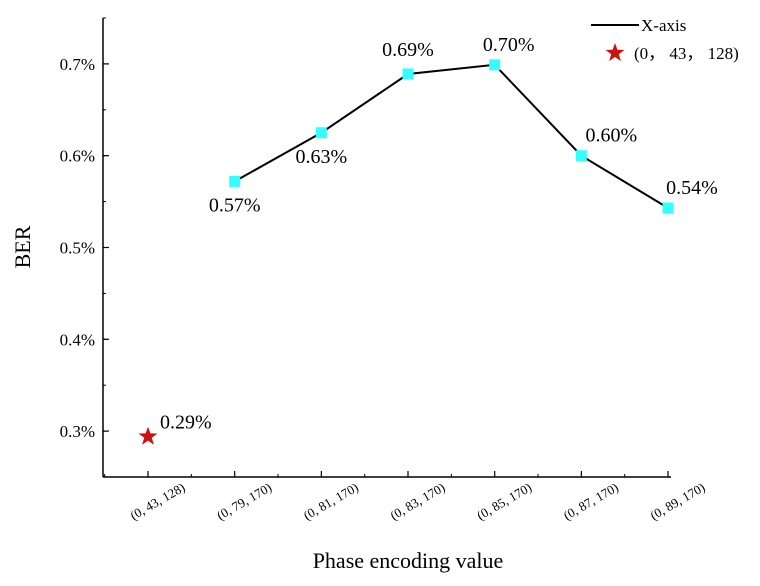 This screenshot has width=760, height=586. Describe the element at coordinates (612, 136) in the screenshot. I see `data-label: 0.60%` at that location.